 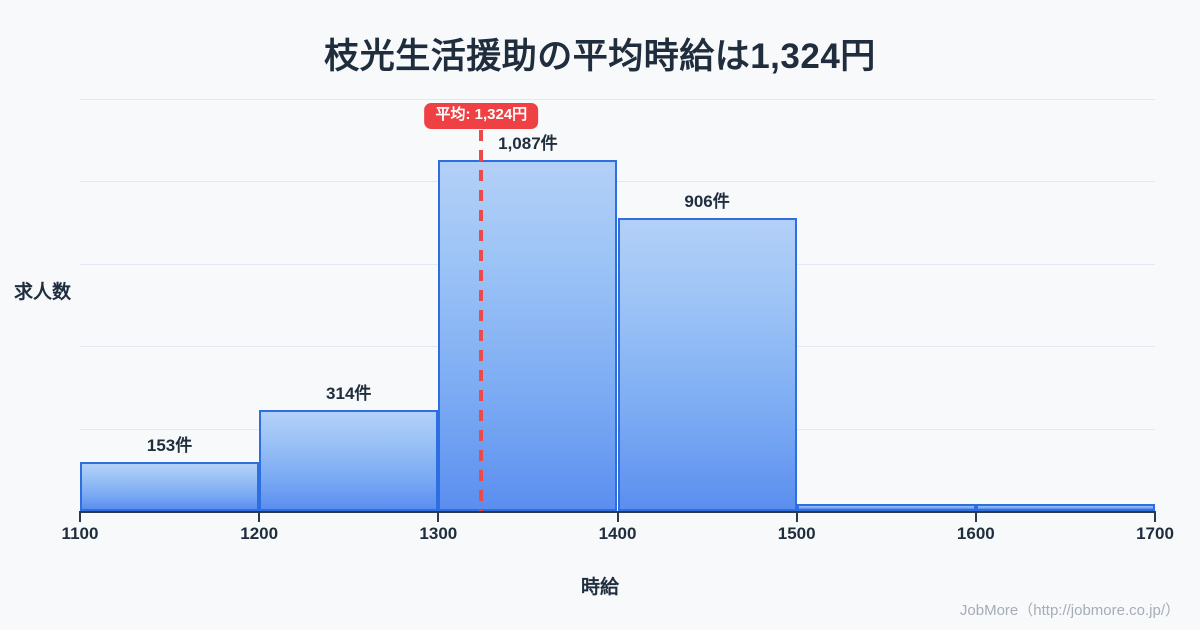 What do you see at coordinates (617, 533) in the screenshot?
I see `x-tick-label: 1400` at bounding box center [617, 533].